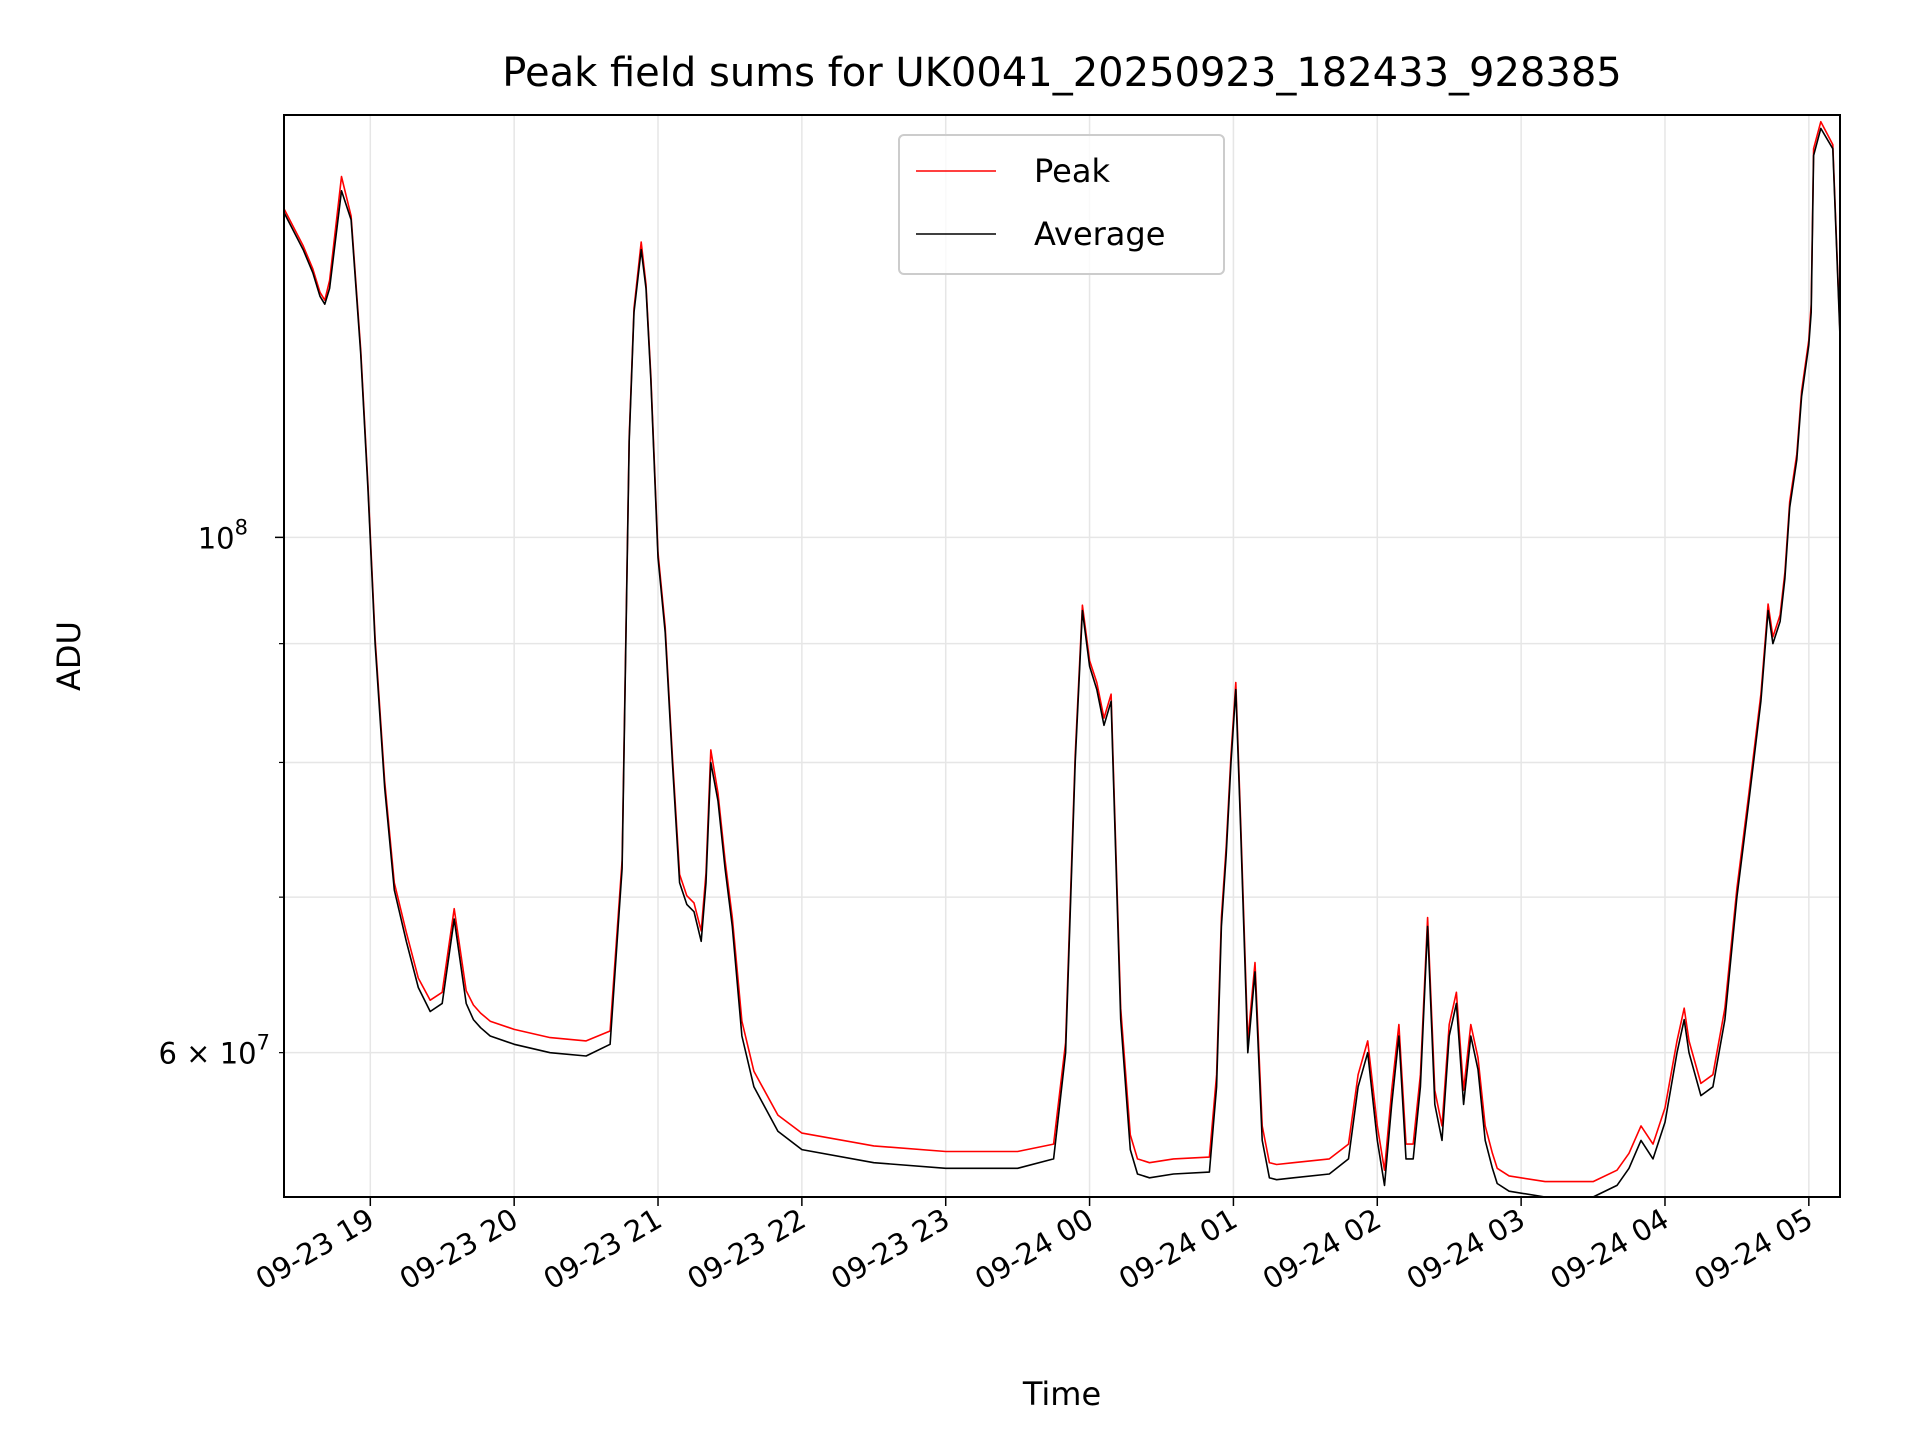 The height and width of the screenshot is (1440, 1920). I want to click on x-axis-label: Time, so click(1061, 1394).